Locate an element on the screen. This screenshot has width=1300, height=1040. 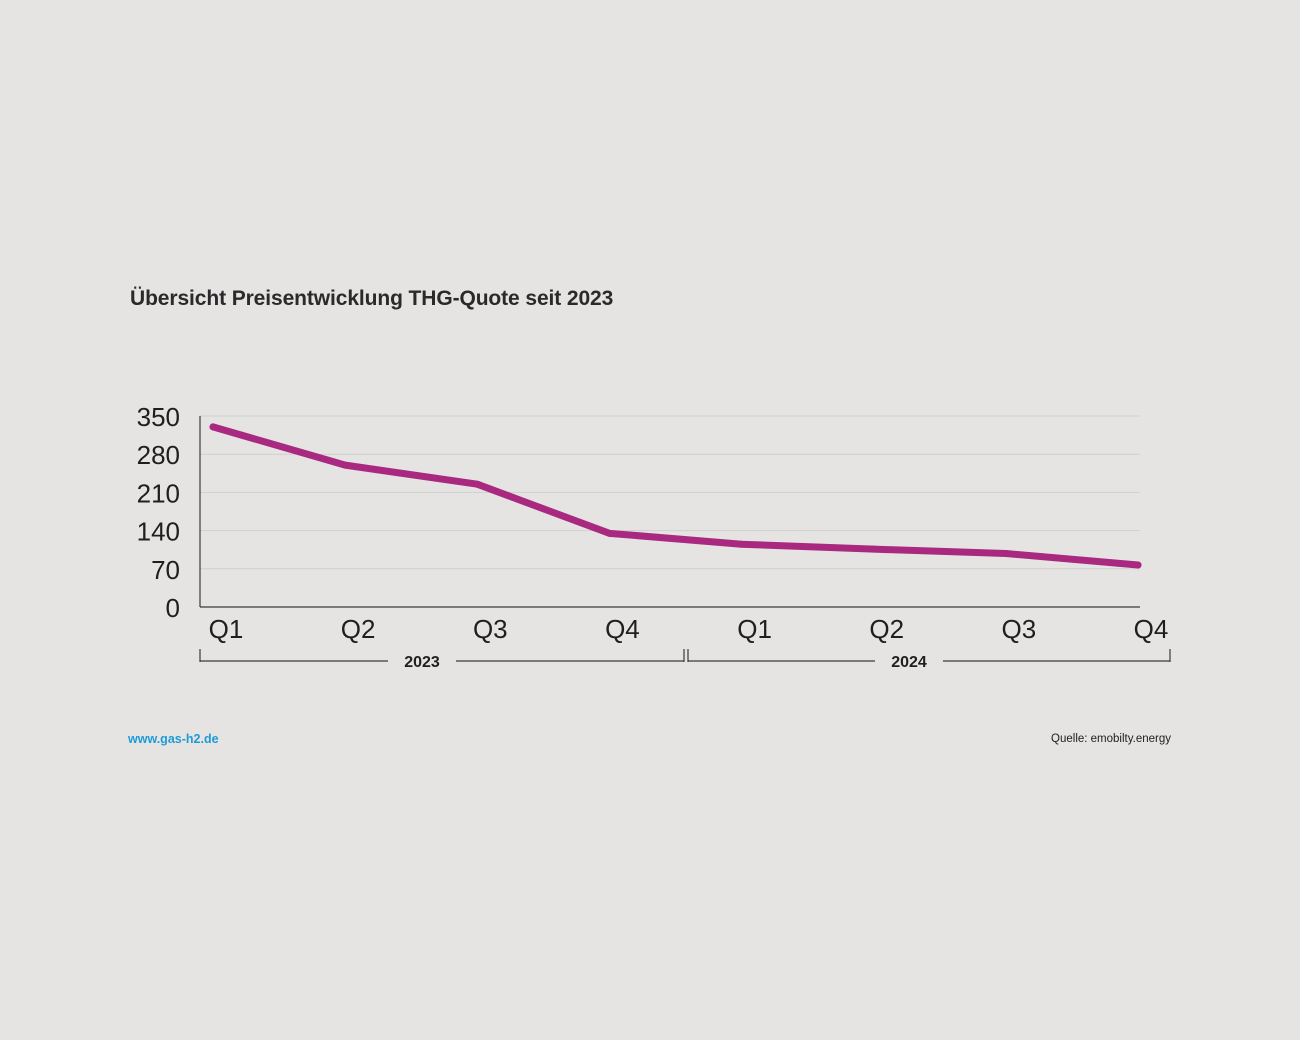
x-tick-label-4: Q4 is located at coordinates (622, 629).